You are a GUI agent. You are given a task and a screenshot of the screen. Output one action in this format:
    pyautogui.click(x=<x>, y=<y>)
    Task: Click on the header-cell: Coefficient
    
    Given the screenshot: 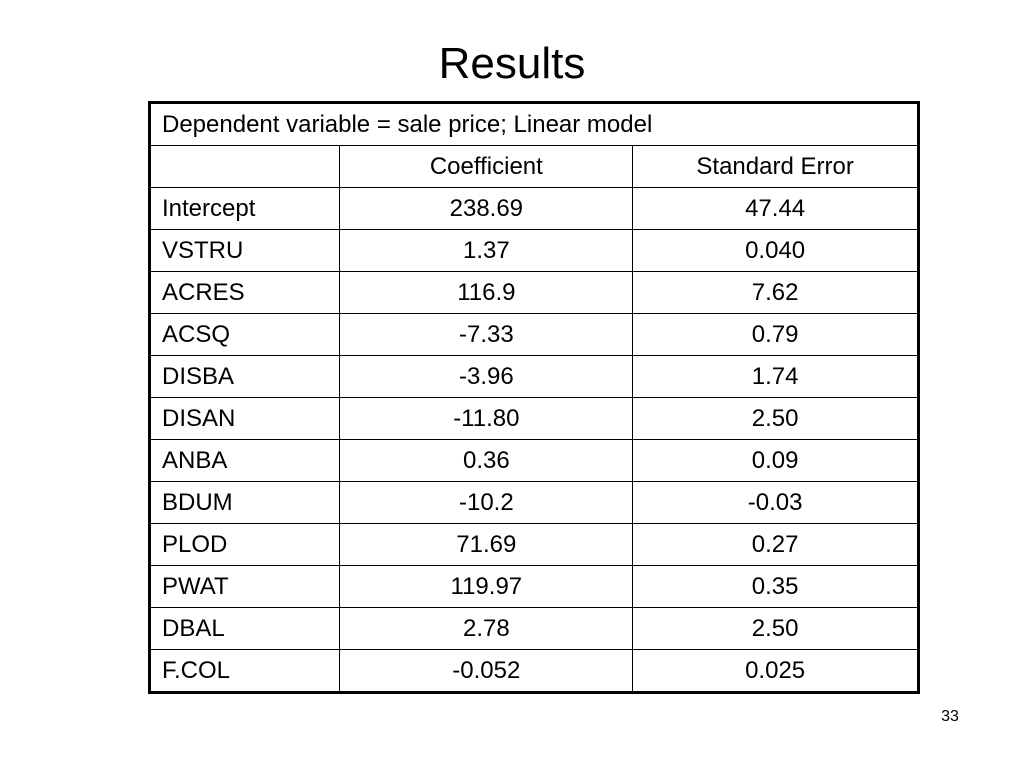 What is the action you would take?
    pyautogui.click(x=486, y=166)
    